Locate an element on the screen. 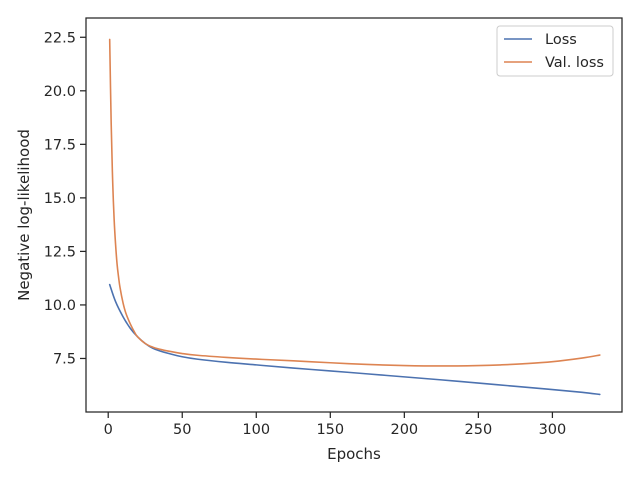  legend: Loss Val. loss is located at coordinates (555, 51).